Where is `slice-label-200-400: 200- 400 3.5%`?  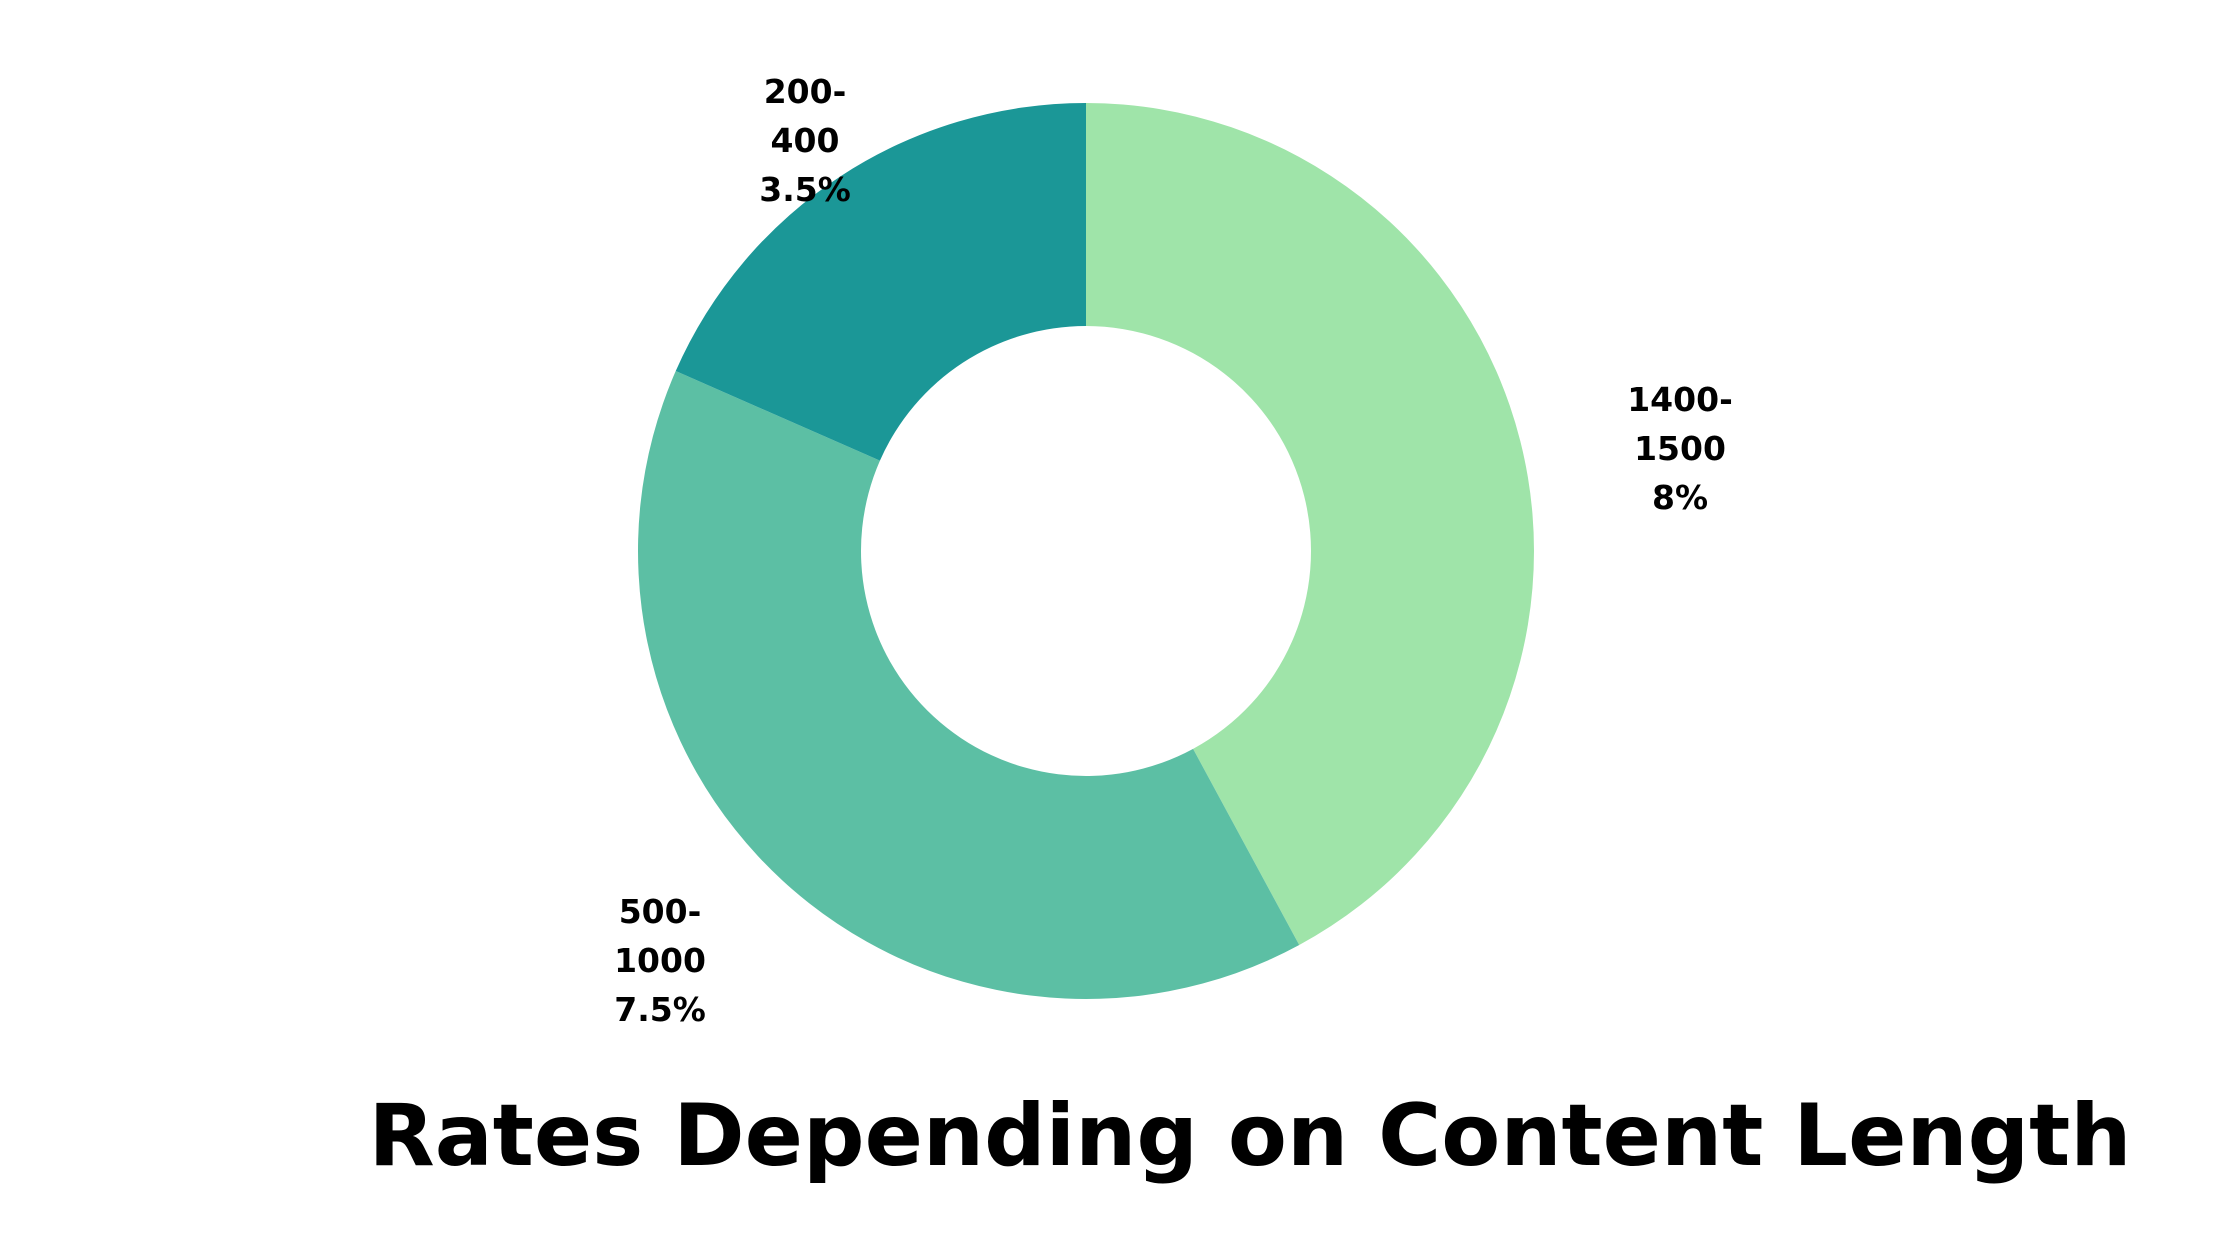 slice-label-200-400: 200- 400 3.5% is located at coordinates (805, 140).